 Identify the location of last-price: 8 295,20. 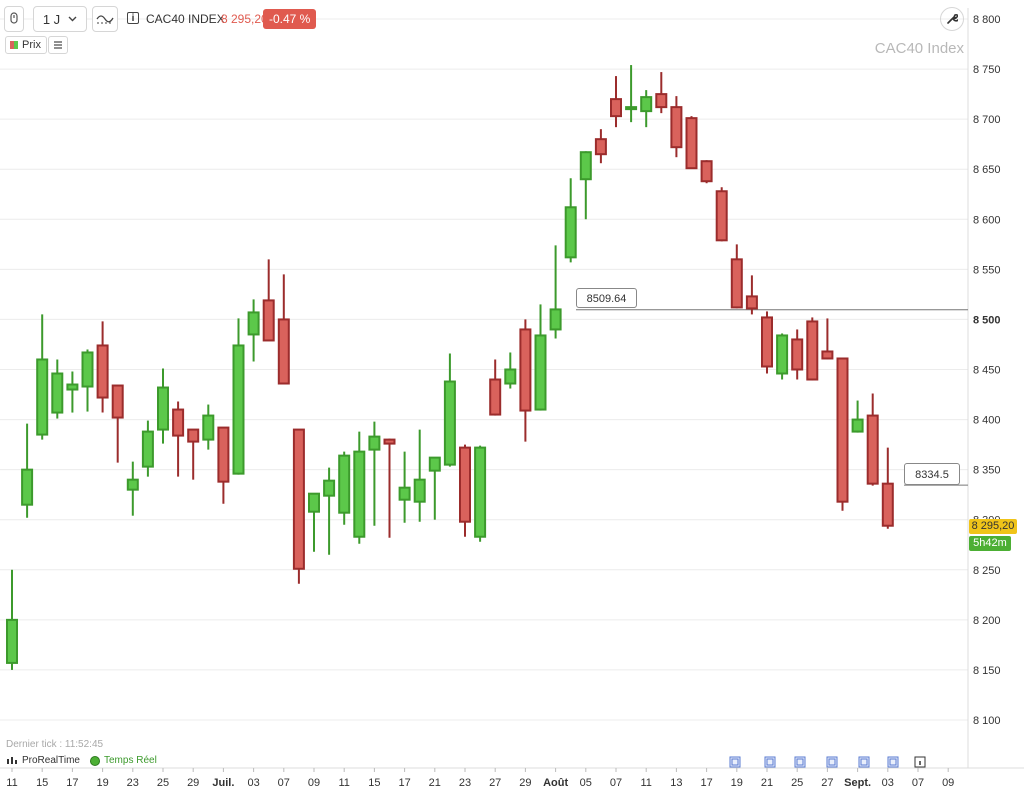
(244, 19).